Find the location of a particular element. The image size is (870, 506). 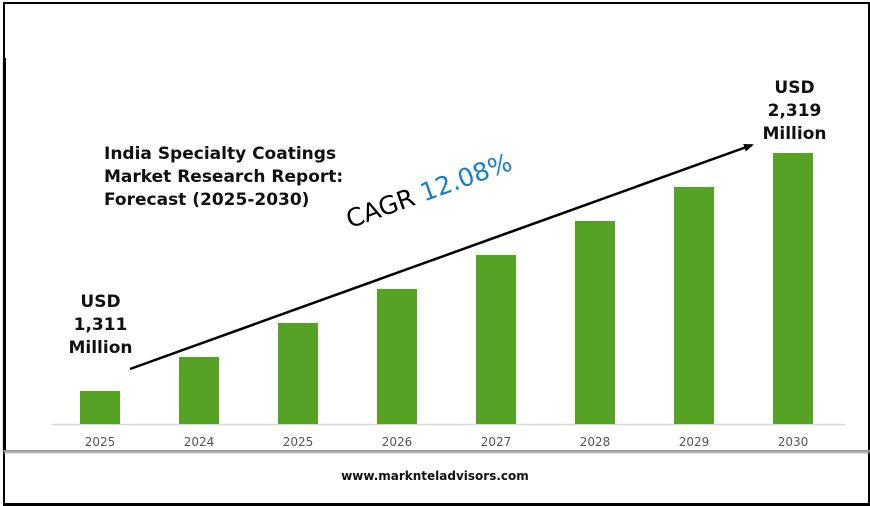

label-line: 1,311 is located at coordinates (100, 325).